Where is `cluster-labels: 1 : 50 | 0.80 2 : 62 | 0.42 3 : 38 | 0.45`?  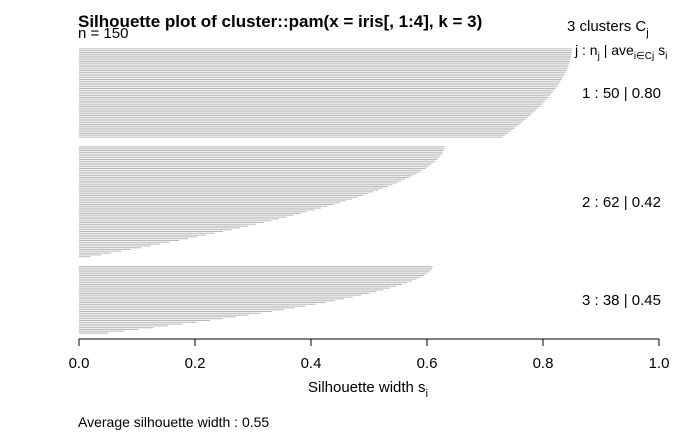 cluster-labels: 1 : 50 | 0.80 2 : 62 | 0.42 3 : 38 | 0.45 is located at coordinates (621, 197).